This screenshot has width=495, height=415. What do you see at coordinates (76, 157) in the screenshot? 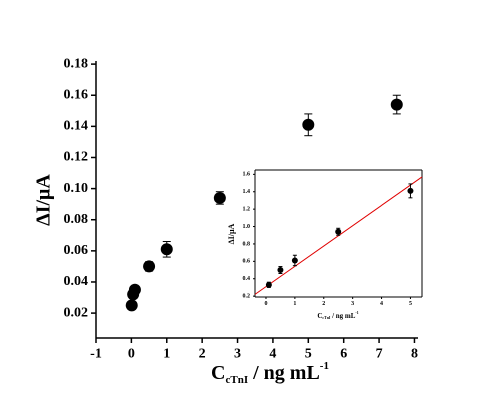
I see `y-tick-label: 0.12` at bounding box center [76, 157].